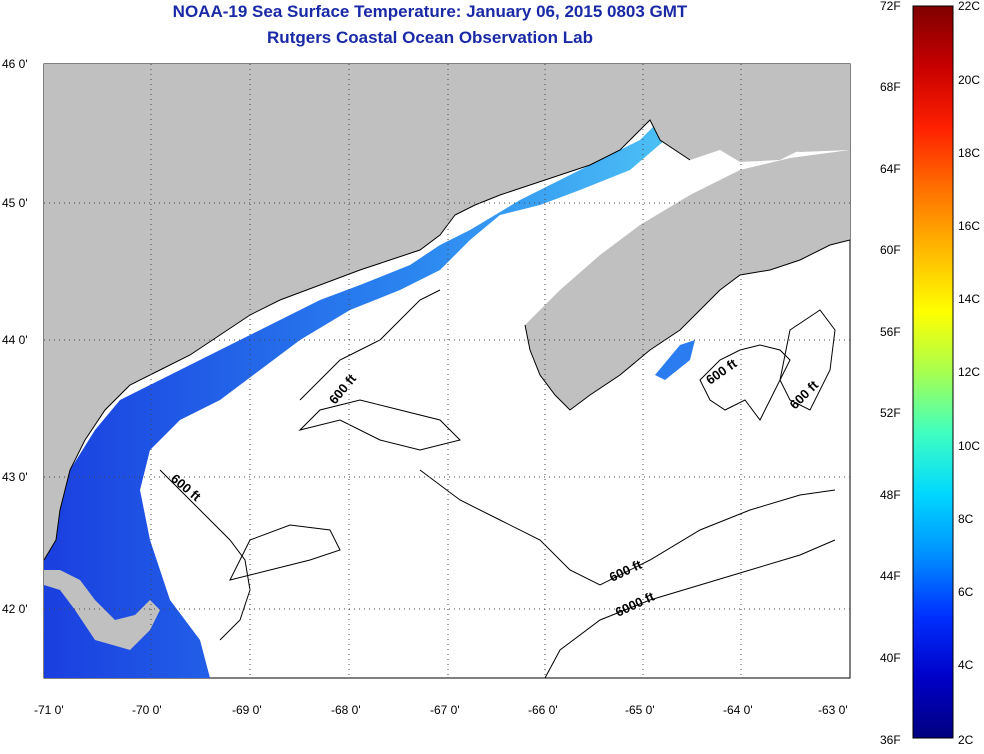 This screenshot has height=754, width=984. What do you see at coordinates (760, 153) in the screenshot?
I see `land-island` at bounding box center [760, 153].